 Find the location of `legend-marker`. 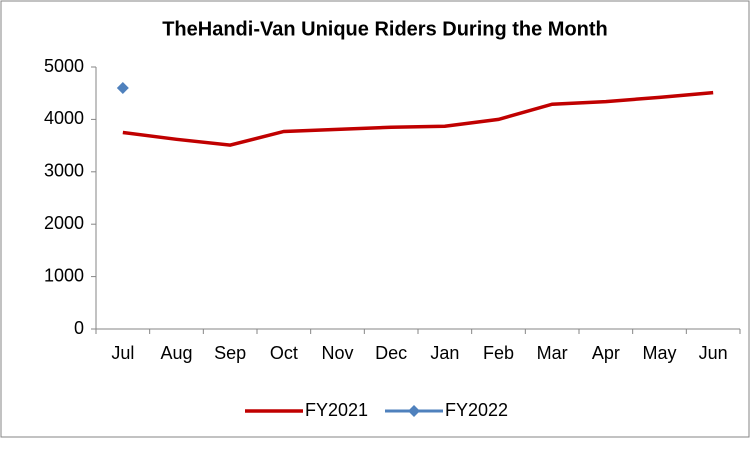

legend-marker is located at coordinates (414, 411).